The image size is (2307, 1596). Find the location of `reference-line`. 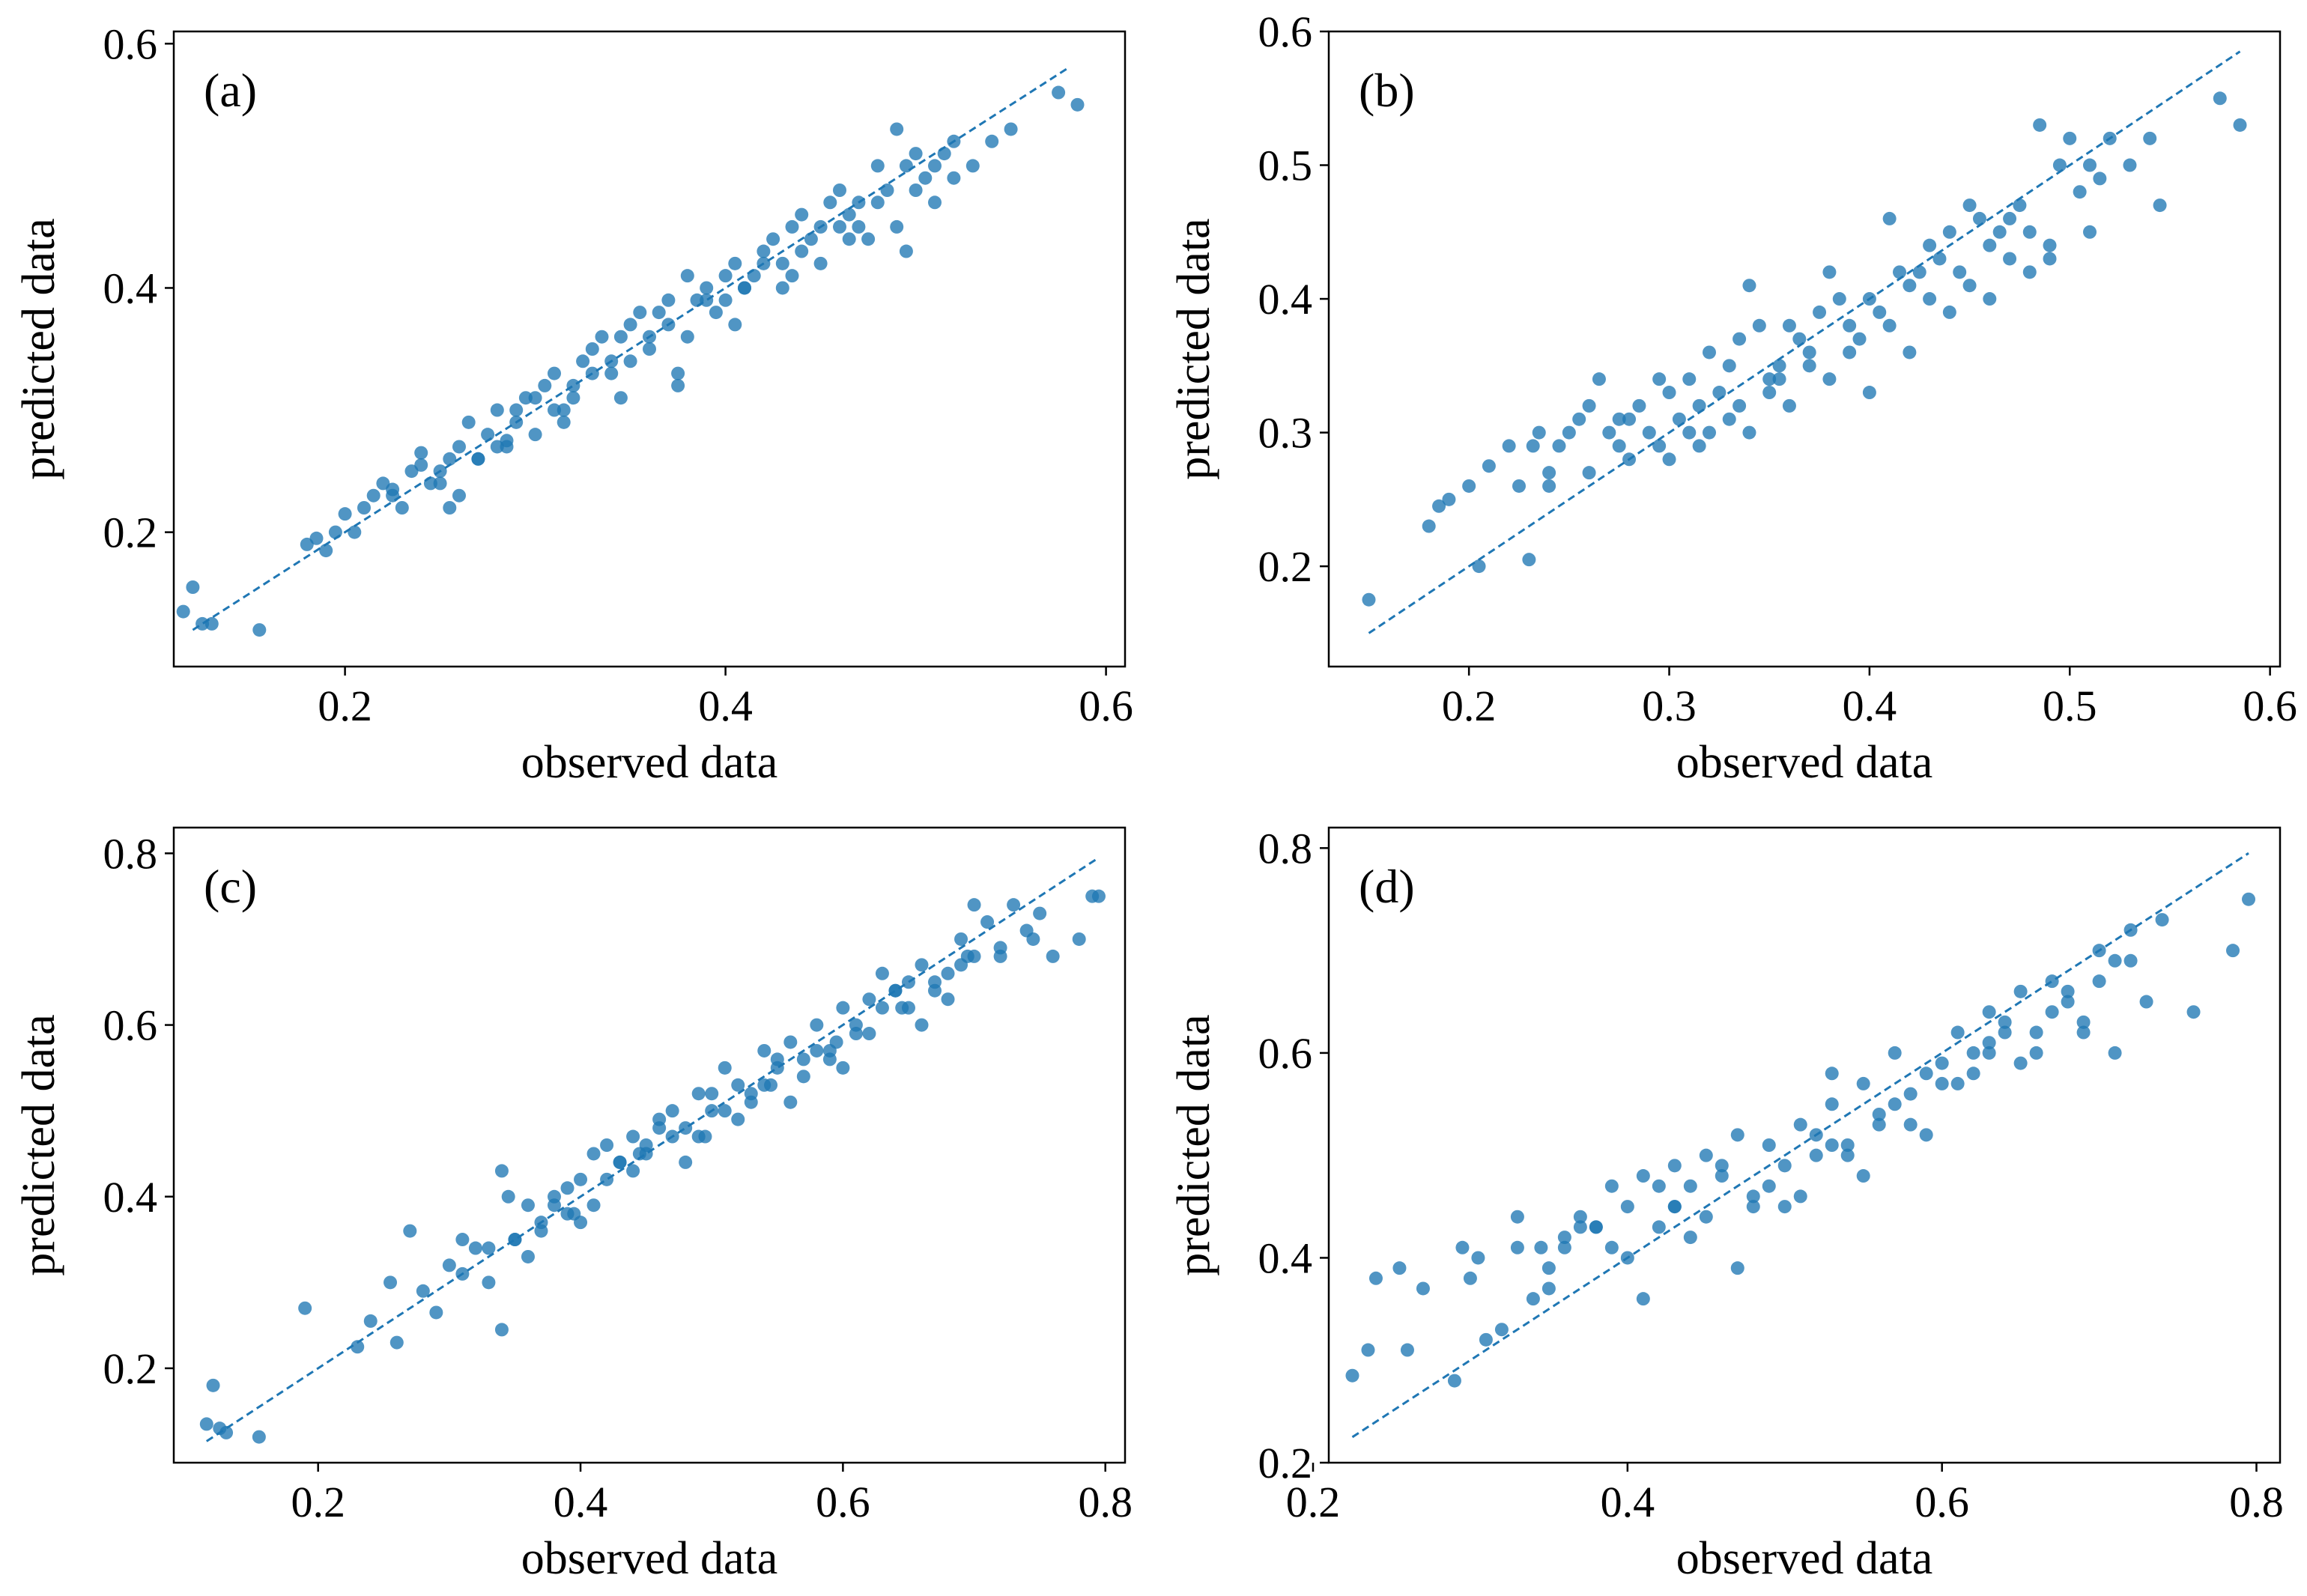

reference-line is located at coordinates (1805, 342).